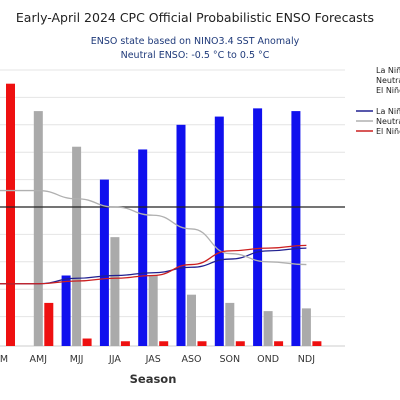 This screenshot has width=400, height=400. I want to click on legend-top-label: El Niño, so click(388, 90).